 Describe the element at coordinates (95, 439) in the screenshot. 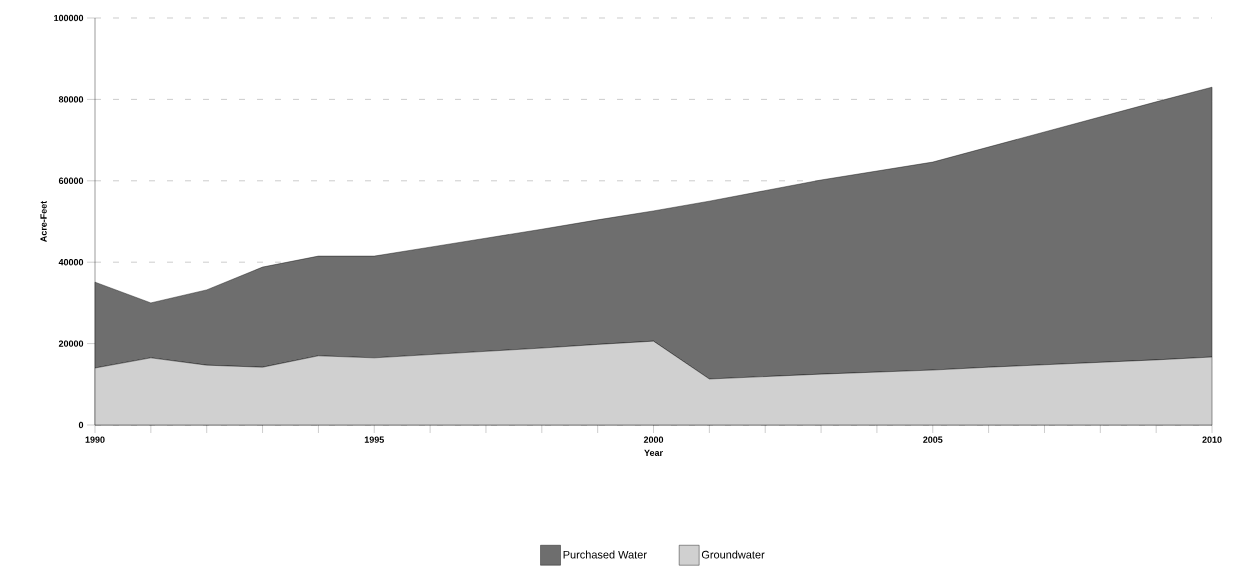

I see `x-tick-label: 1990` at that location.